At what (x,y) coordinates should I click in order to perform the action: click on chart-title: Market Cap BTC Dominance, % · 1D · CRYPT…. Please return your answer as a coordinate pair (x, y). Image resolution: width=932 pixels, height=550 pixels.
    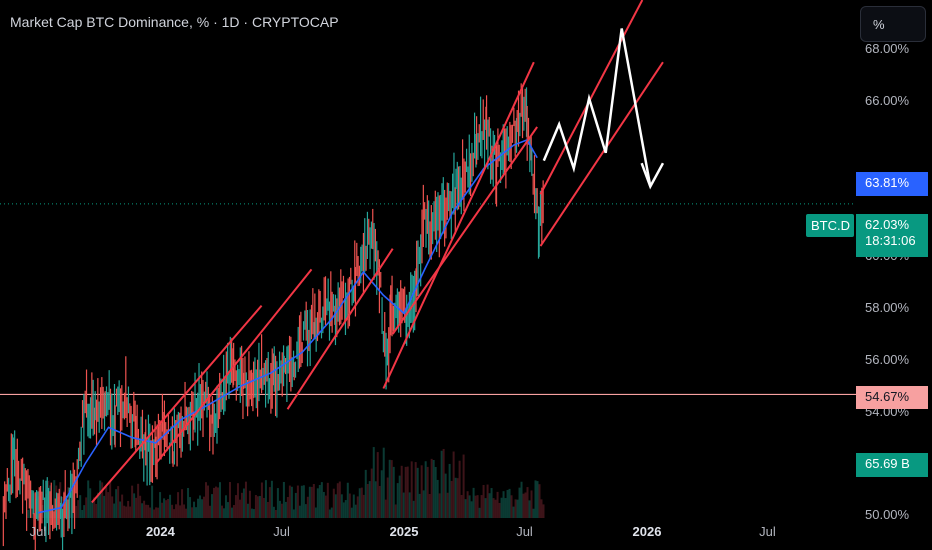
    Looking at the image, I should click on (174, 22).